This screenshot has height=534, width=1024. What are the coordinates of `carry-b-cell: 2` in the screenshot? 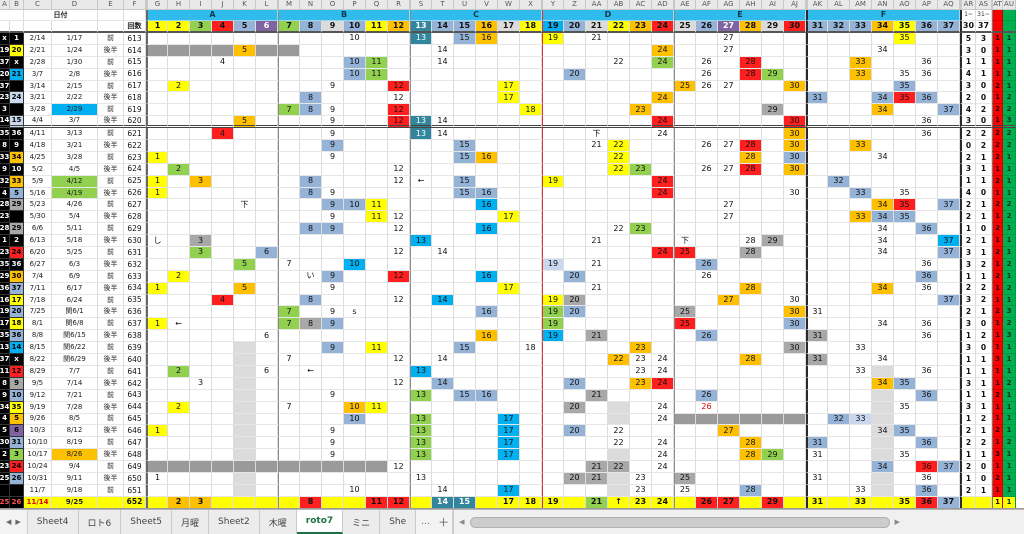 It's located at (17, 241).